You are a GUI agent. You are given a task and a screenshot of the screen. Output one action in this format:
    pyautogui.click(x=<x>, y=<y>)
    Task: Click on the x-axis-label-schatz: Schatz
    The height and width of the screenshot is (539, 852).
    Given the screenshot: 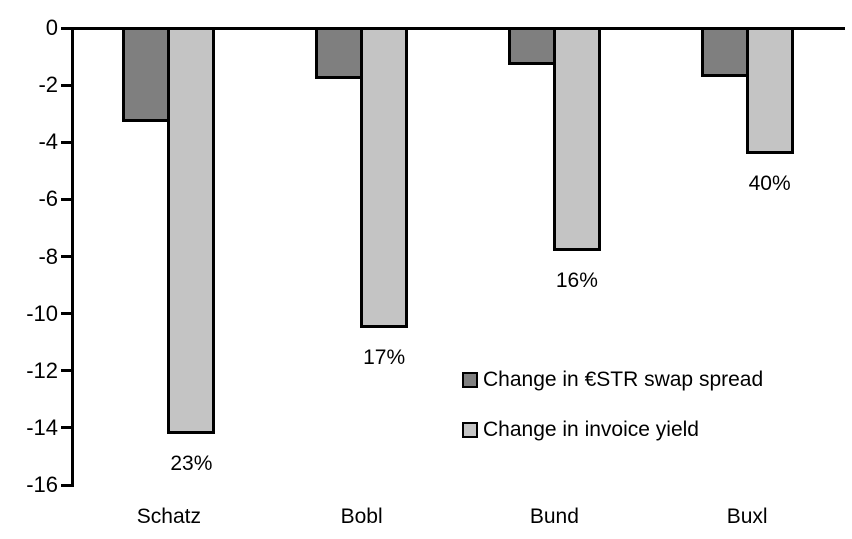 What is the action you would take?
    pyautogui.click(x=168, y=516)
    